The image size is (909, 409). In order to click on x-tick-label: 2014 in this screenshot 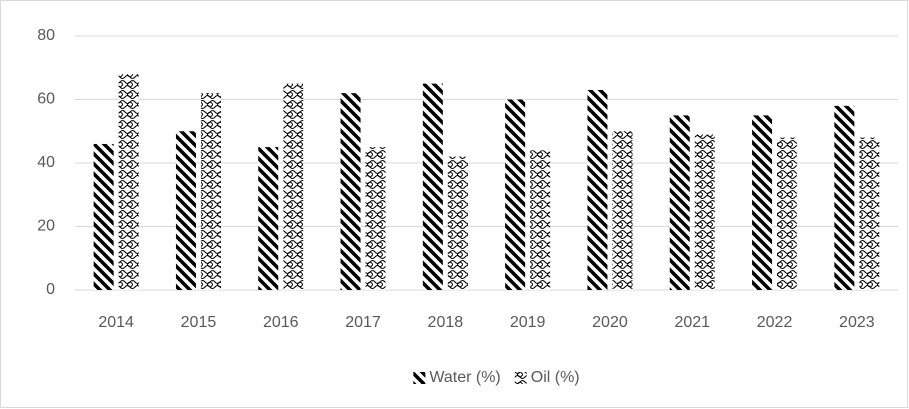, I will do `click(116, 322)`.